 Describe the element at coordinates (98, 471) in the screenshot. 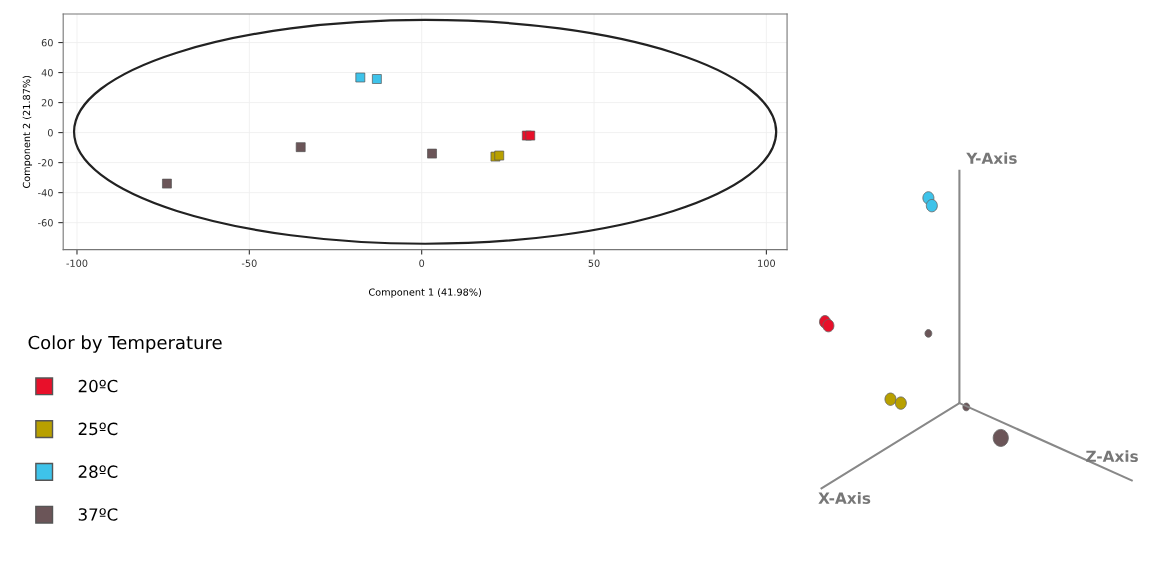

I see `legend-label: 28ºC` at that location.